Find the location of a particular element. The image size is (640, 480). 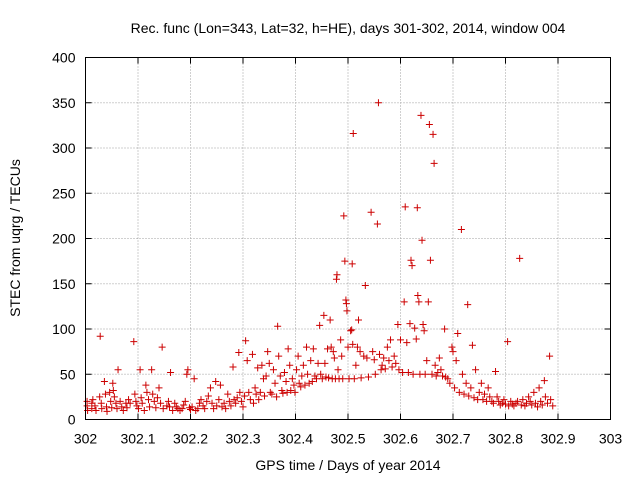

y-axis-label: STEC from uqrg / TECUs is located at coordinates (15, 238).